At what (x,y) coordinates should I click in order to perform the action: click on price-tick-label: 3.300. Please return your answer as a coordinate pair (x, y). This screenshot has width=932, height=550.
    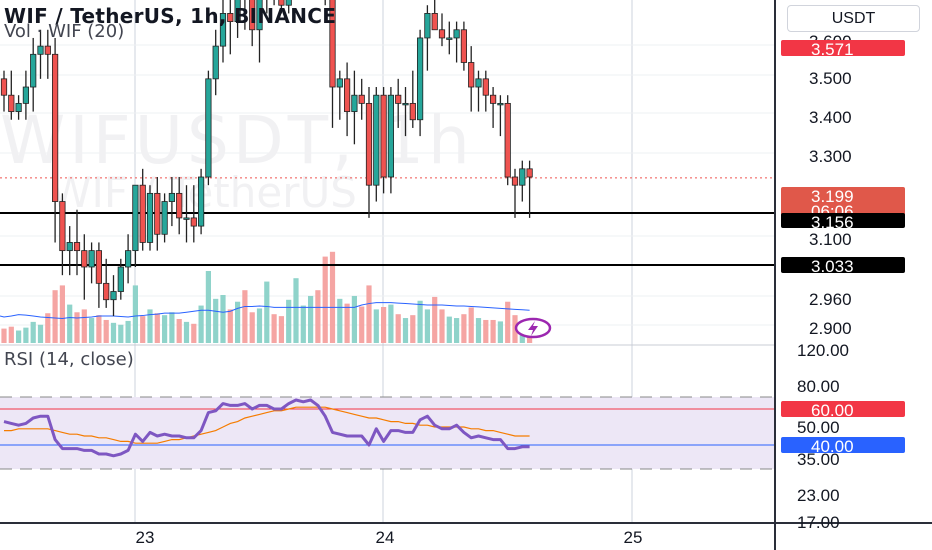
    Looking at the image, I should click on (830, 156).